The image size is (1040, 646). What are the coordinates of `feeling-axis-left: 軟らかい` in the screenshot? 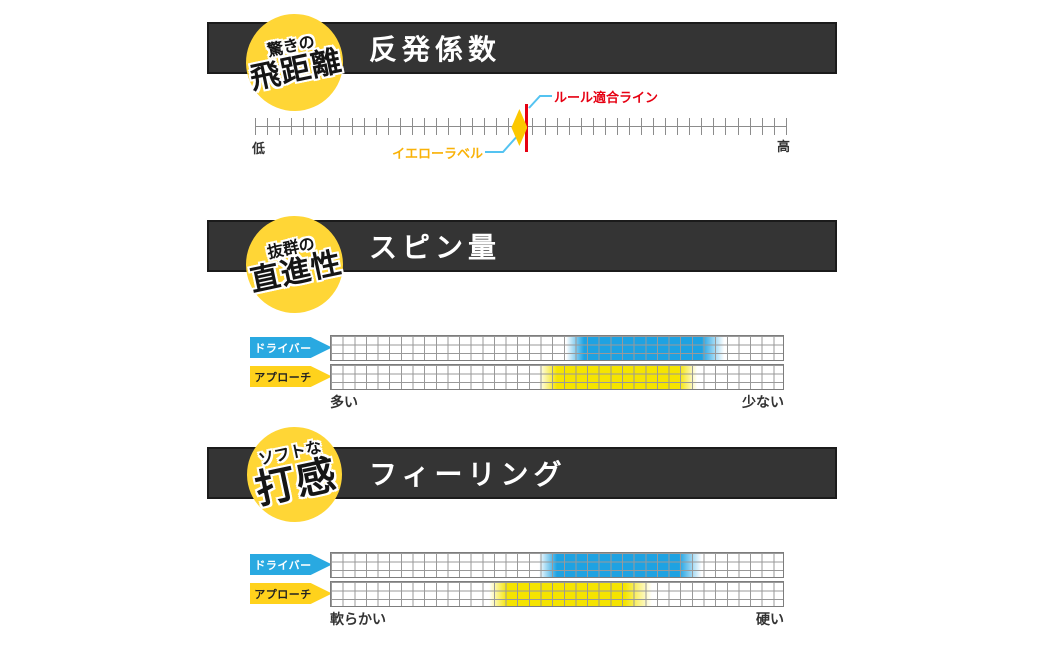 It's located at (358, 619).